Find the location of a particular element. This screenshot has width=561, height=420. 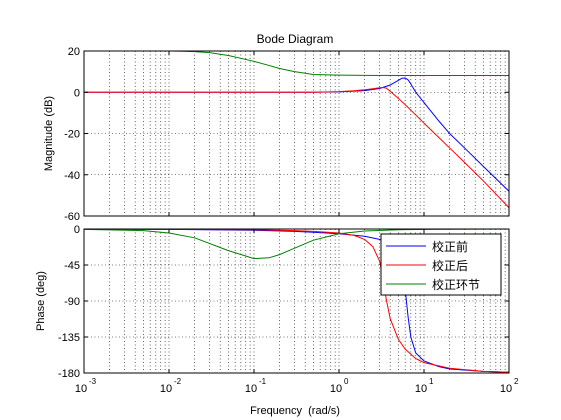

frequency-xlabel: Frequency (rad/s) is located at coordinates (295, 411).